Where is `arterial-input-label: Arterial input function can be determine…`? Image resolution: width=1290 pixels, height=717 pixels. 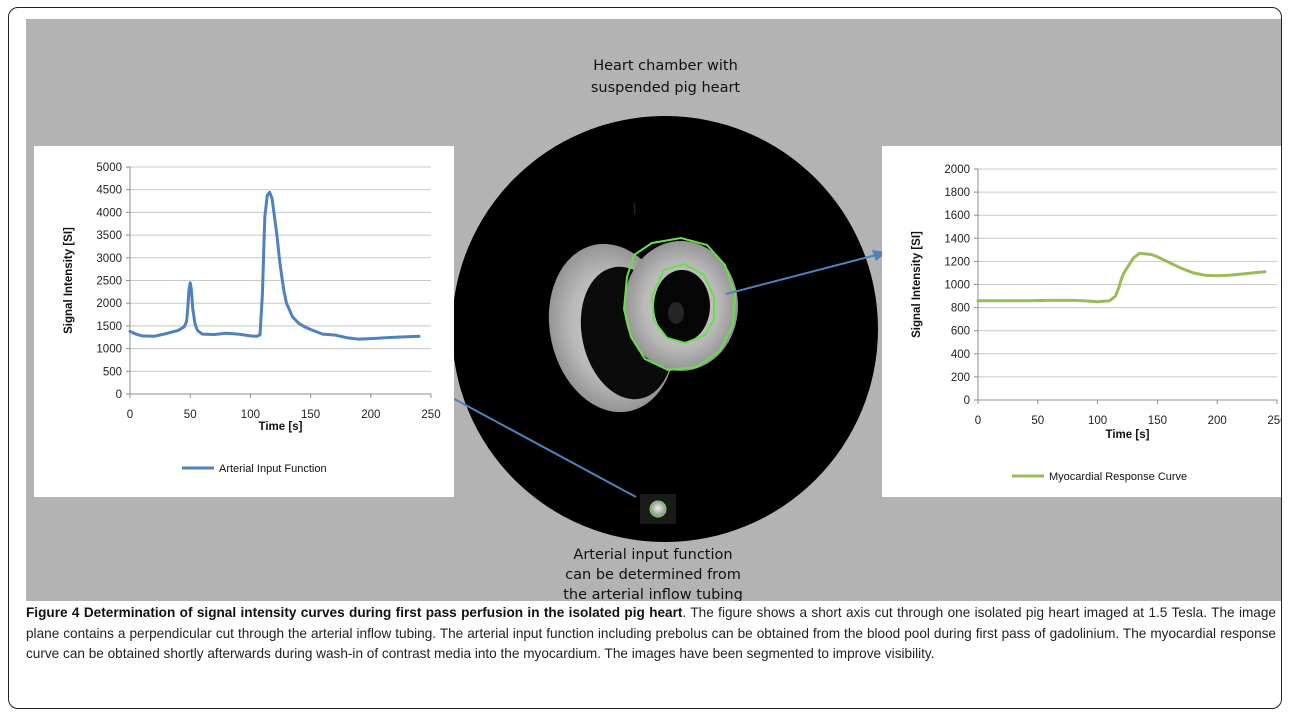
arterial-input-label: Arterial input function can be determine… is located at coordinates (653, 574).